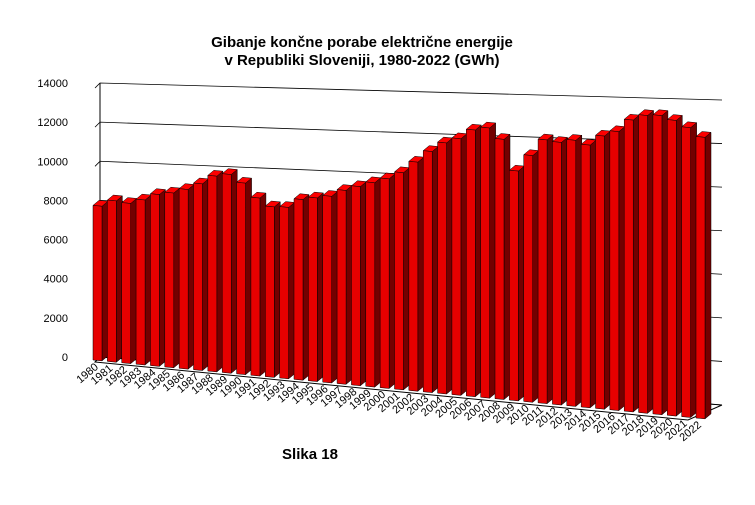 Image resolution: width=755 pixels, height=505 pixels. I want to click on y-tick-label: 8000, so click(56, 201).